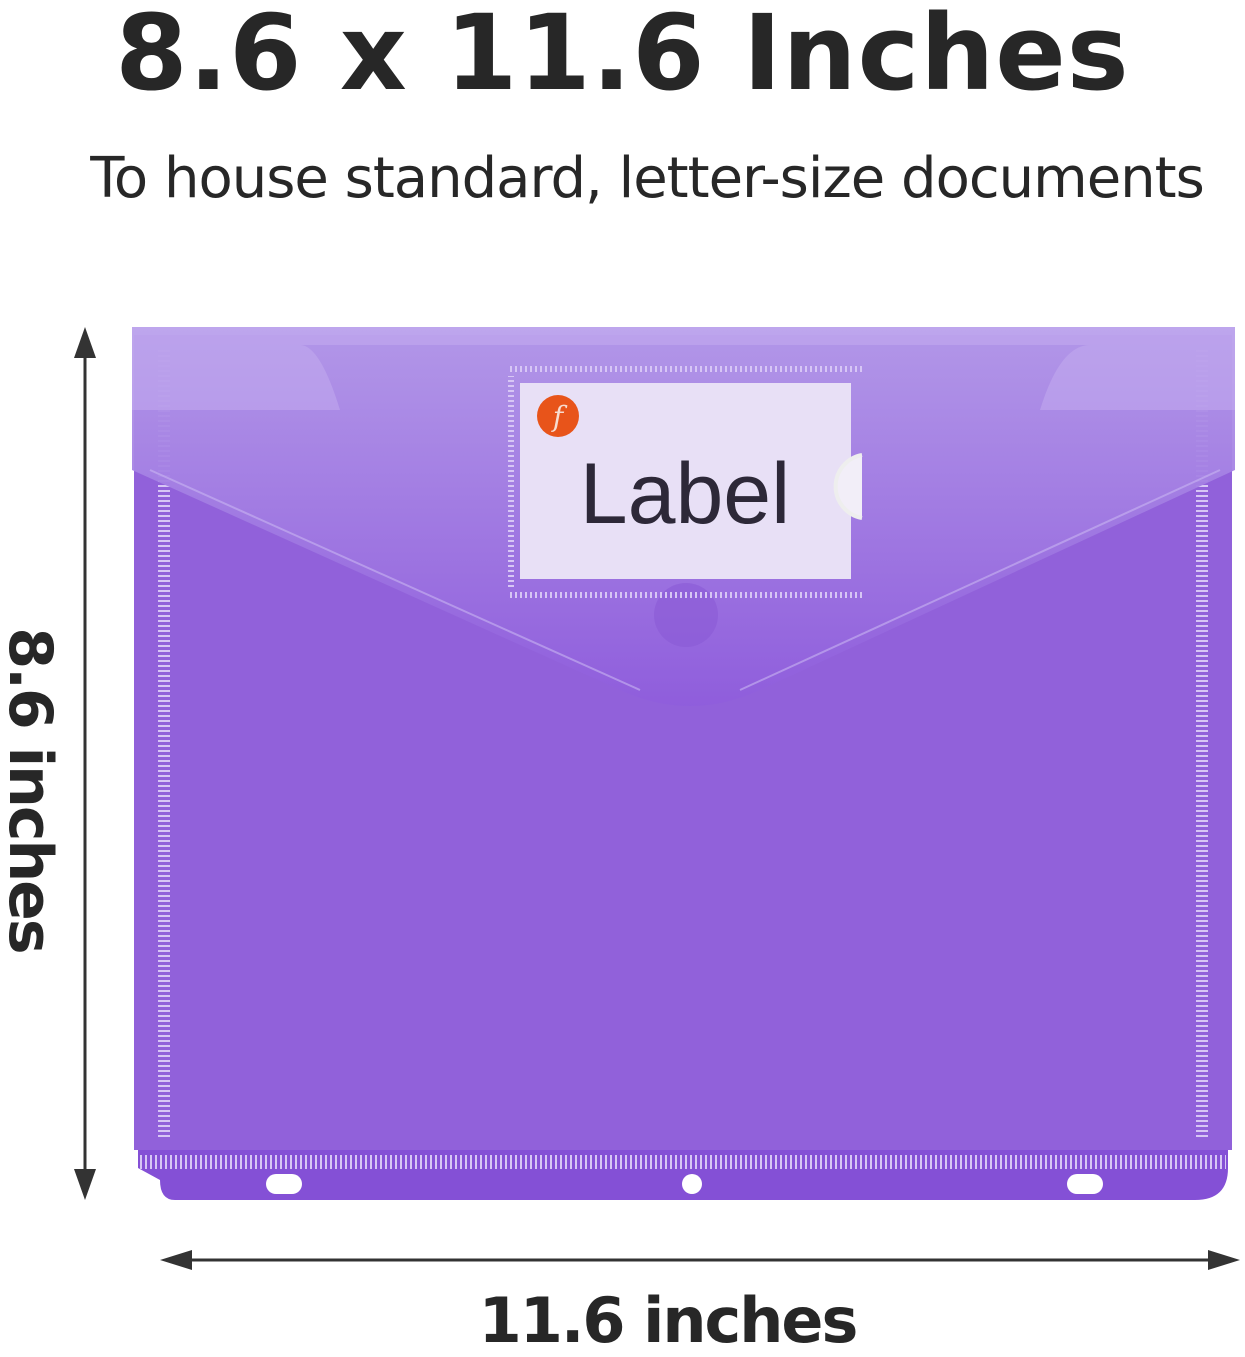 Image resolution: width=1245 pixels, height=1357 pixels. What do you see at coordinates (668, 1320) in the screenshot?
I see `width-dimension-label: 11.6 inches` at bounding box center [668, 1320].